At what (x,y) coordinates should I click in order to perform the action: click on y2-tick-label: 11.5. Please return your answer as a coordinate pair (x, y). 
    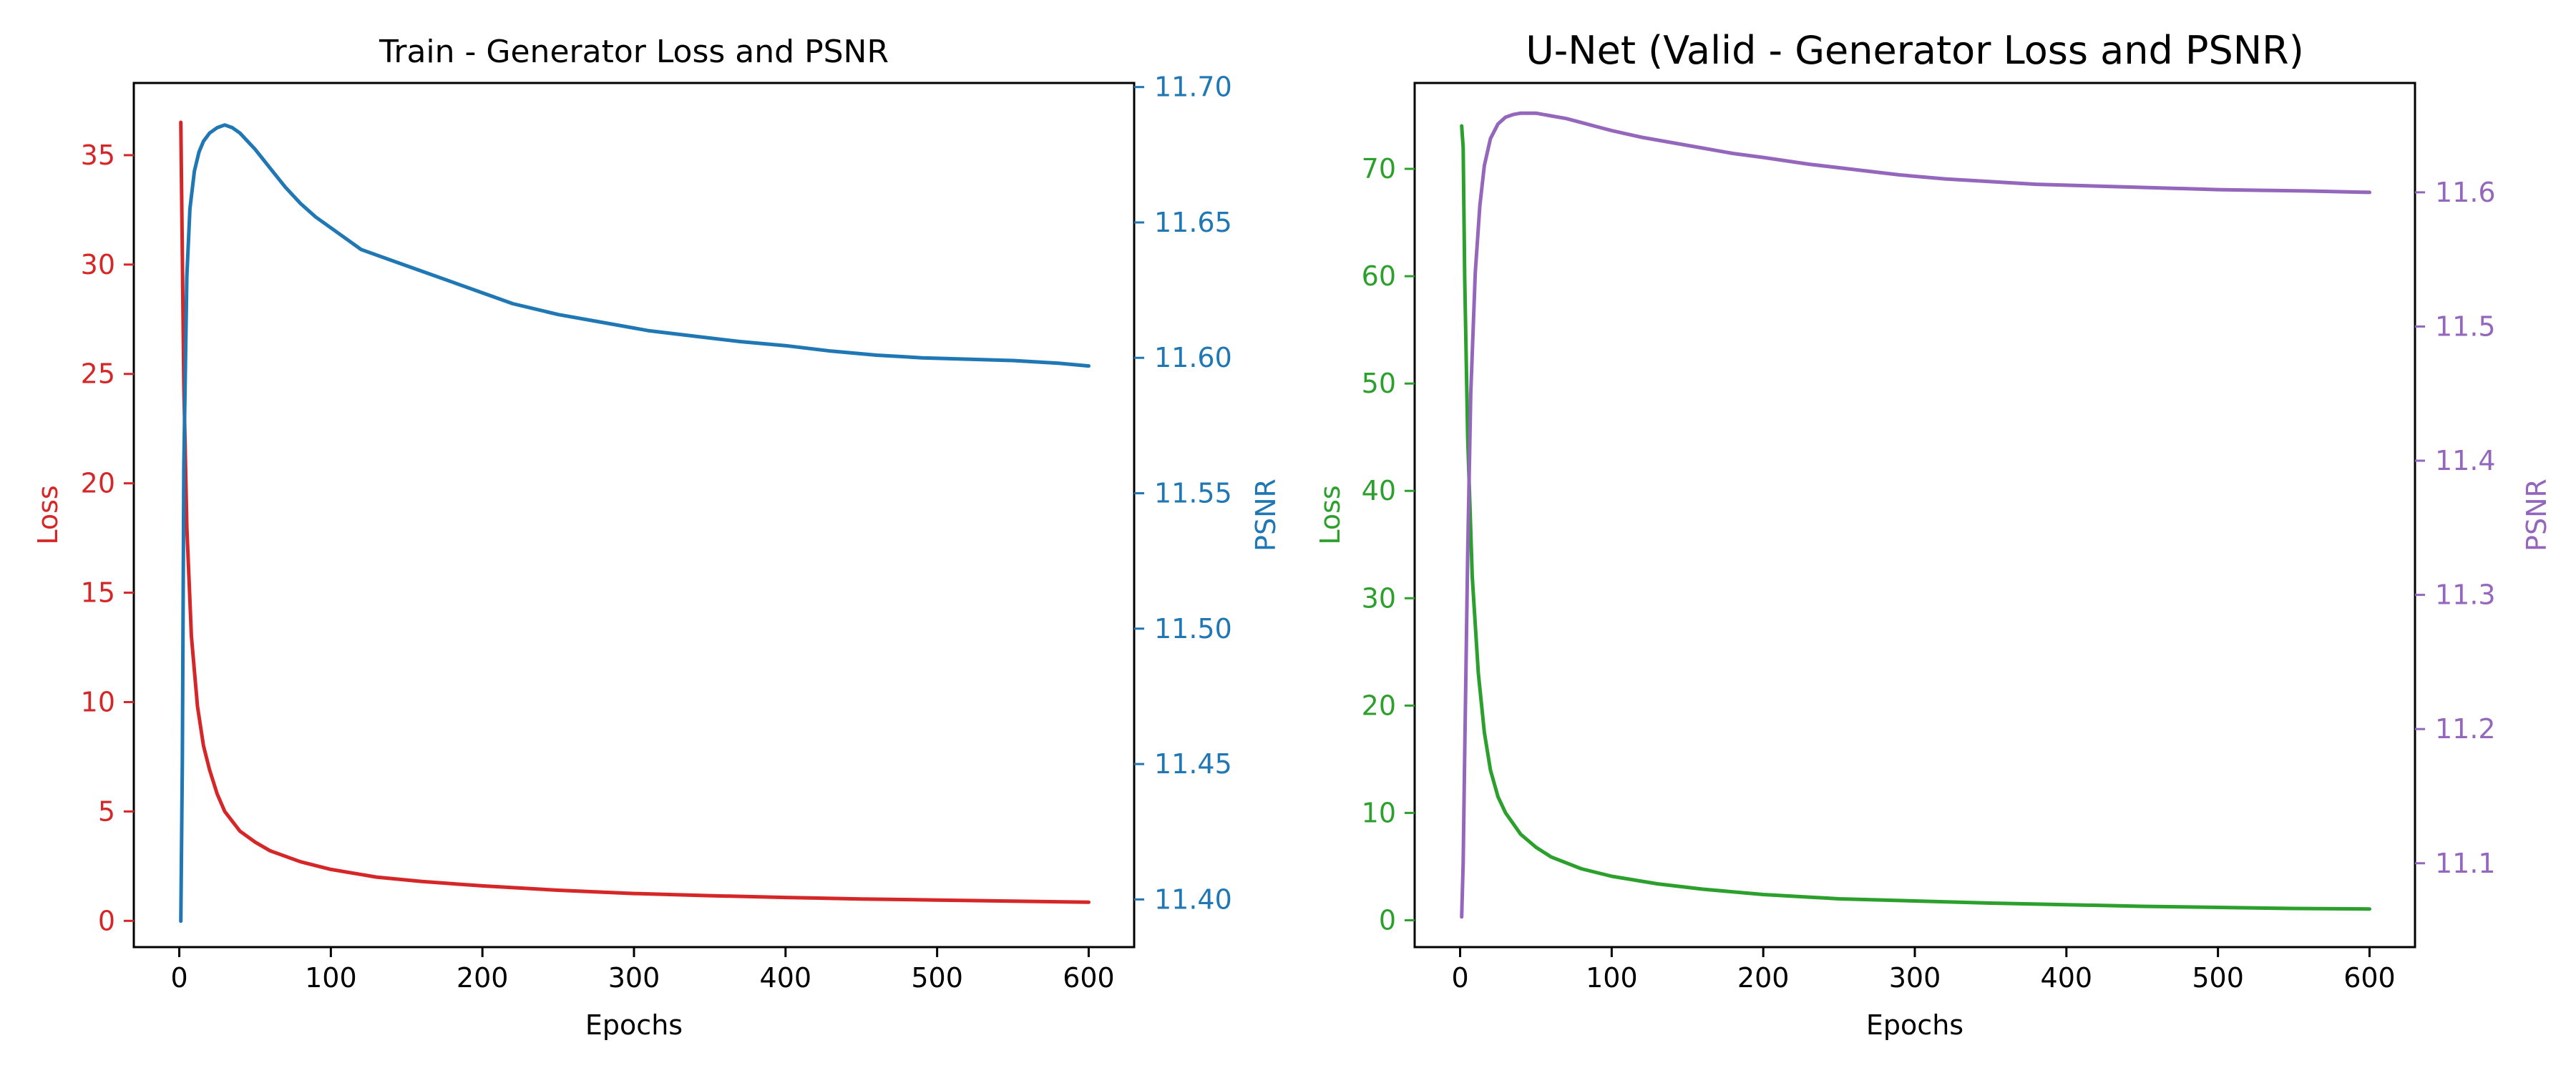
    Looking at the image, I should click on (2465, 326).